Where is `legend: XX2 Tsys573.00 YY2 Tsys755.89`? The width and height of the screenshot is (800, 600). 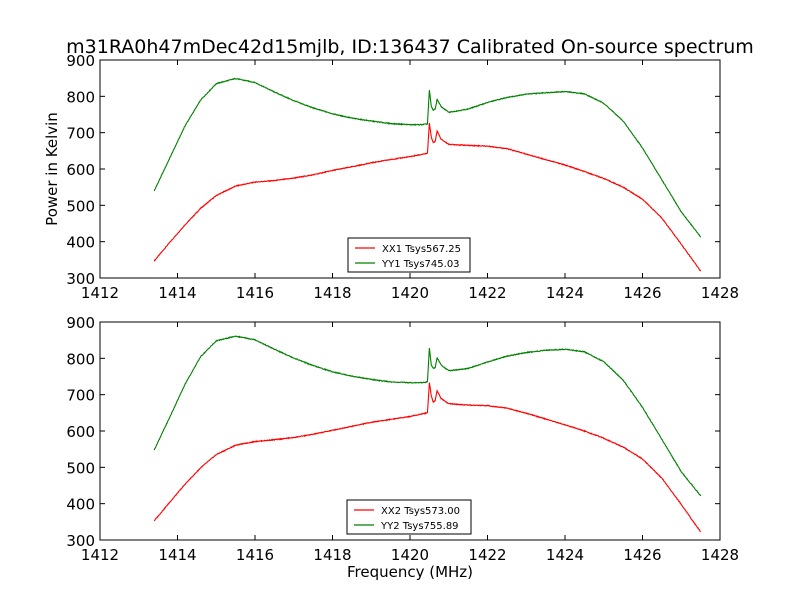 legend: XX2 Tsys573.00 YY2 Tsys755.89 is located at coordinates (409, 517).